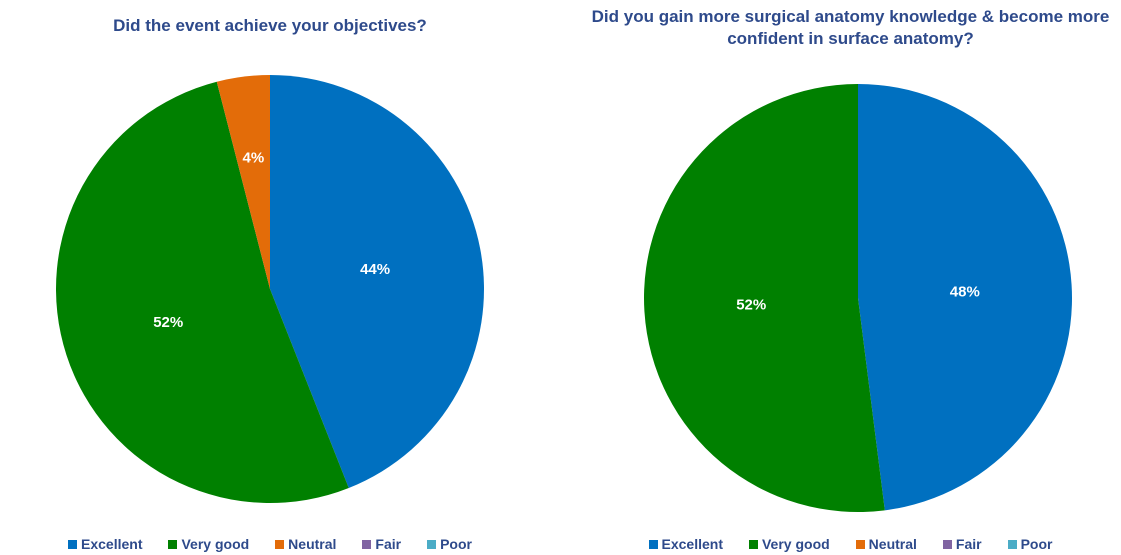  Describe the element at coordinates (254, 157) in the screenshot. I see `data-label: 4%` at that location.